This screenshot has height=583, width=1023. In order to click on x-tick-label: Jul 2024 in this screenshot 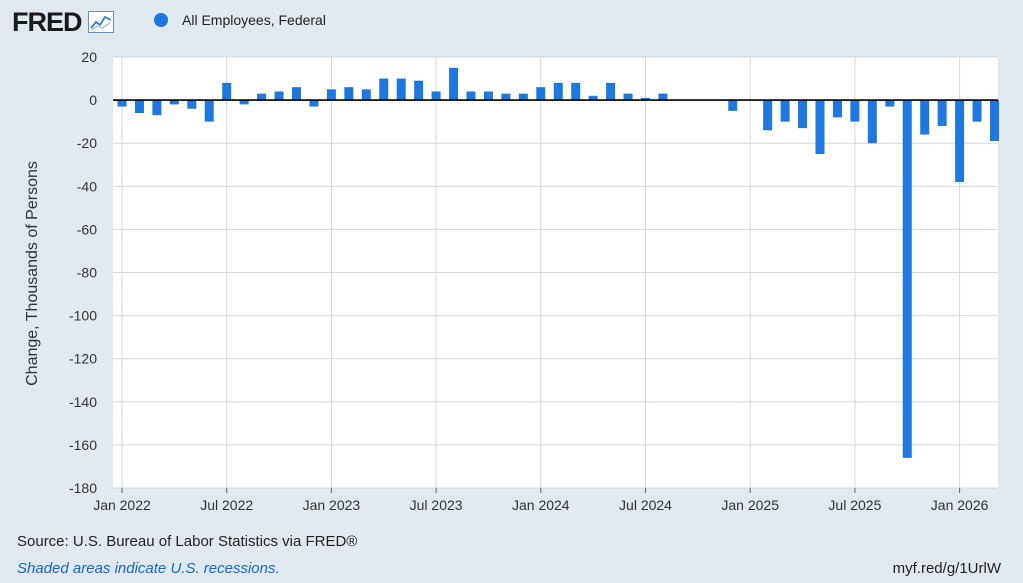, I will do `click(645, 505)`.